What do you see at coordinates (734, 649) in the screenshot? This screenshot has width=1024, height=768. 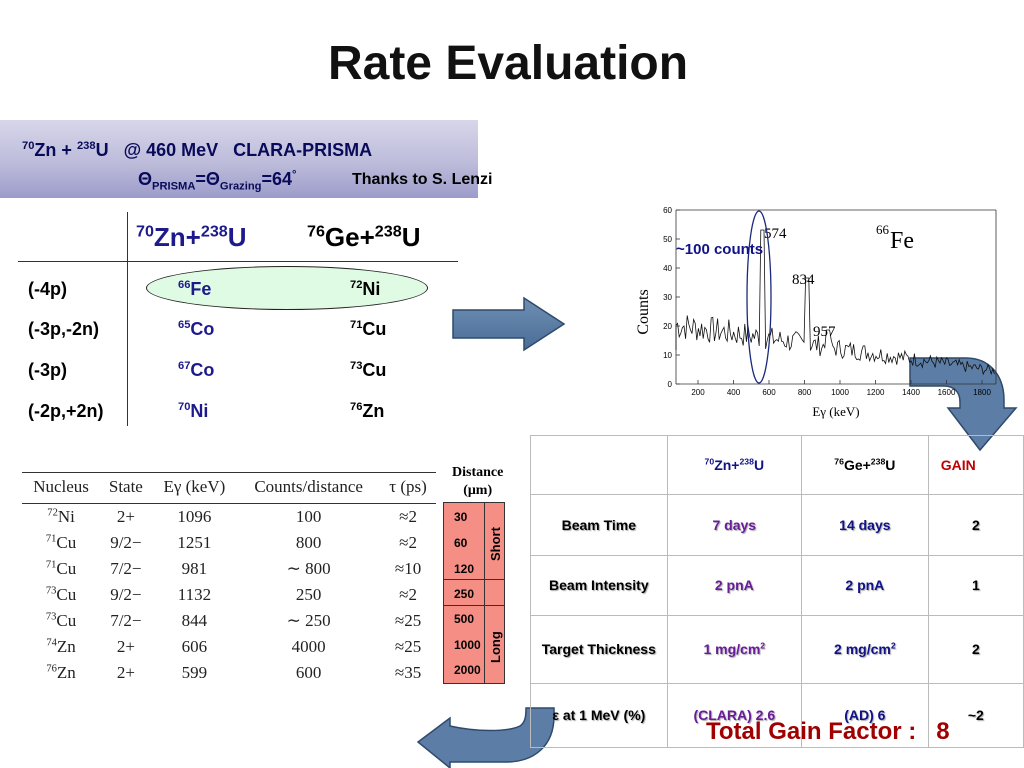 I see `table-cell: 1 mg/cm2` at bounding box center [734, 649].